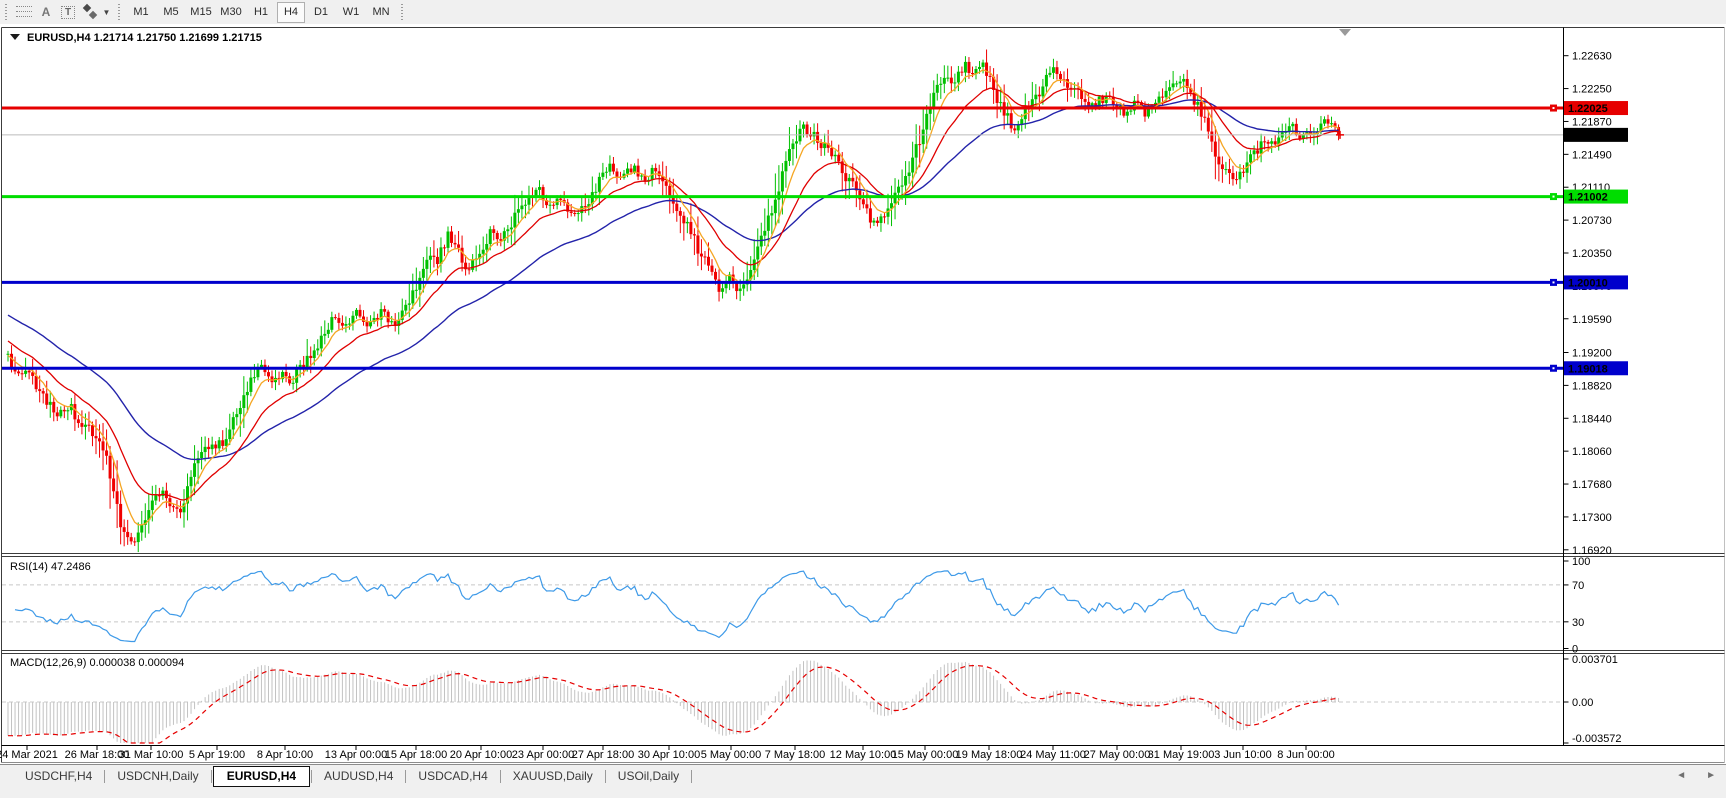 The height and width of the screenshot is (798, 1726). Describe the element at coordinates (1581, 562) in the screenshot. I see `svg-text: 100` at that location.